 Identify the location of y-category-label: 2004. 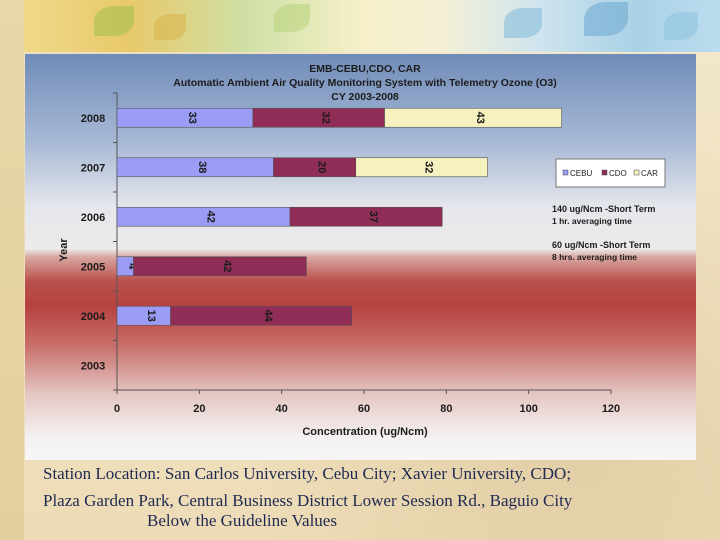
(93, 317).